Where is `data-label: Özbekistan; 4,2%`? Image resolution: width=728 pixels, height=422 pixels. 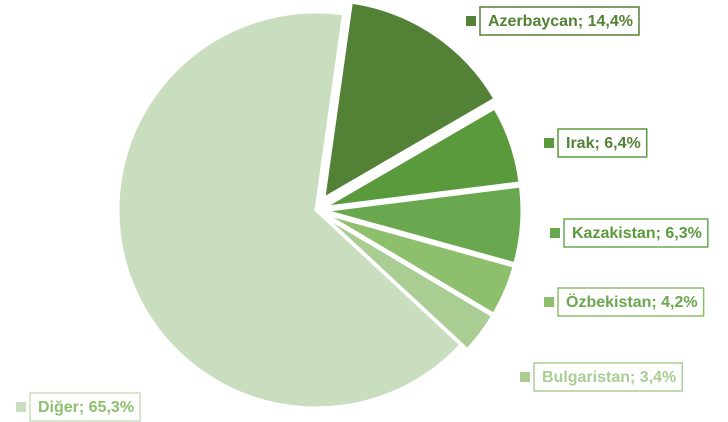 data-label: Özbekistan; 4,2% is located at coordinates (632, 301).